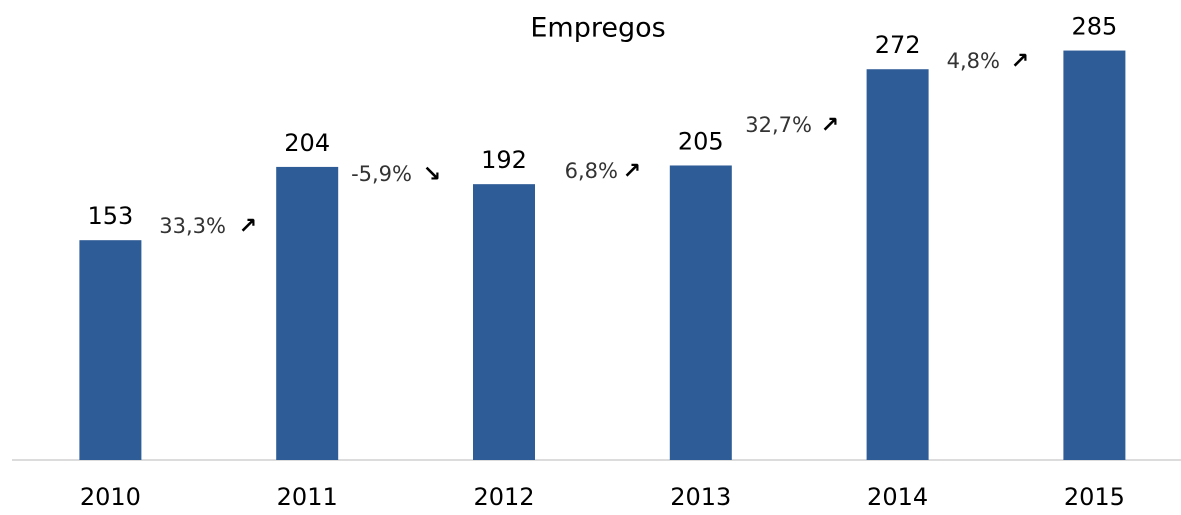  I want to click on growth-label: 32,7%, so click(778, 125).